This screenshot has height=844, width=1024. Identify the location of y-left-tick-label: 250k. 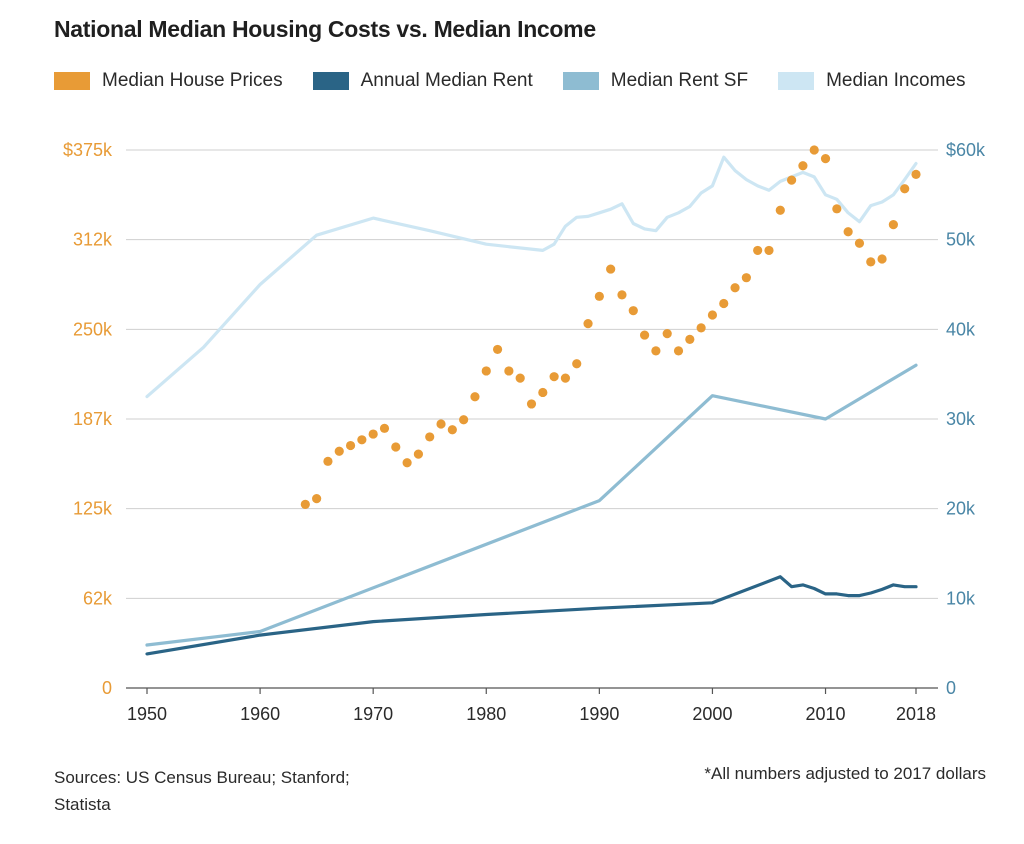
(93, 329).